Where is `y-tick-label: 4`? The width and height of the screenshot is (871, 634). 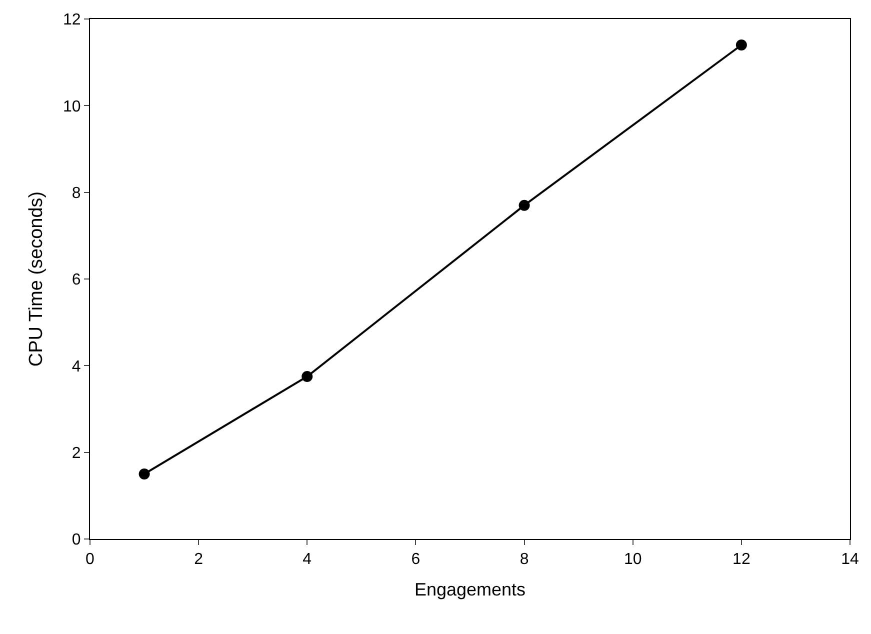
y-tick-label: 4 is located at coordinates (76, 367).